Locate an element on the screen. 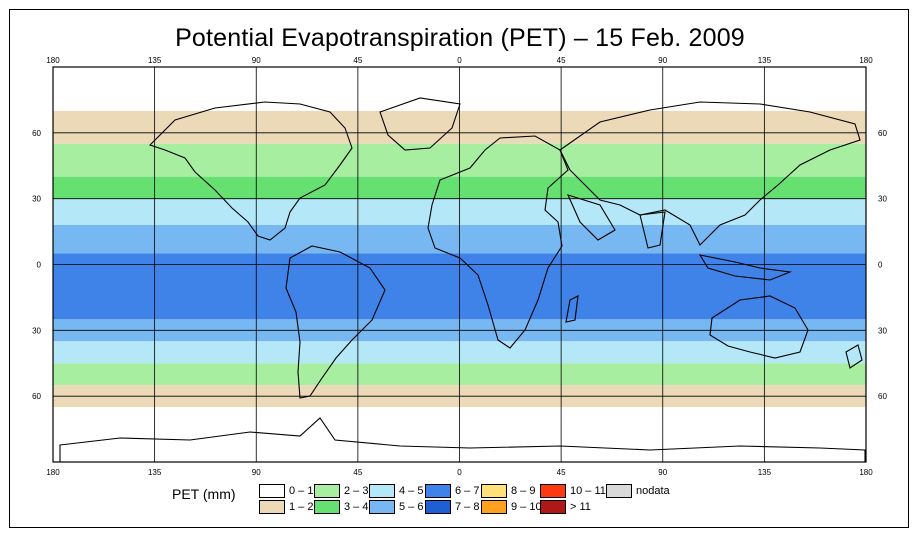  legend-label: 9 – 10 is located at coordinates (526, 507).